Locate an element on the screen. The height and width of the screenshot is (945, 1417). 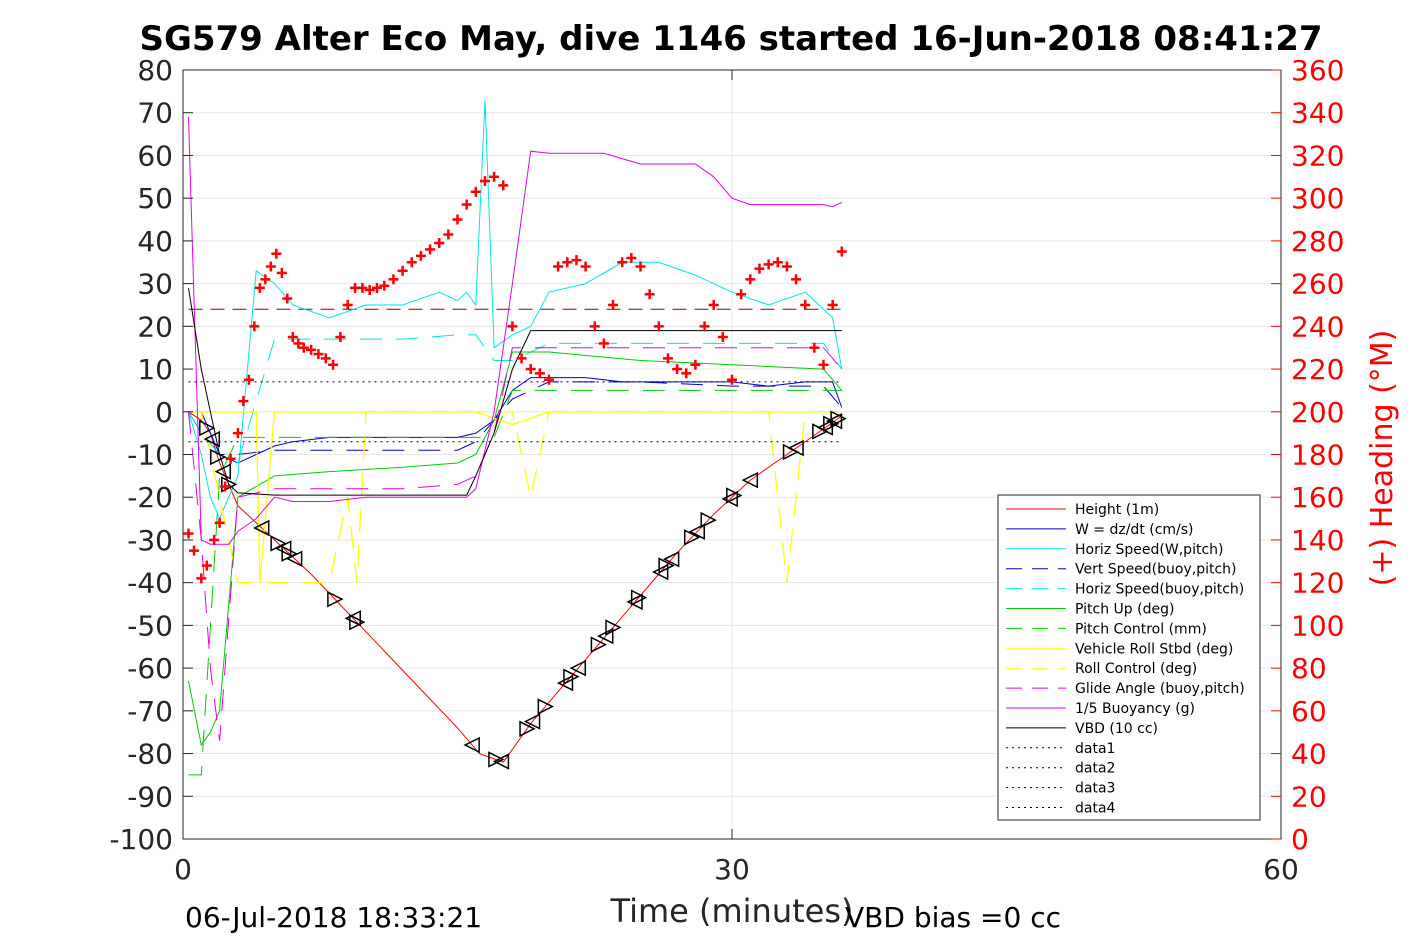
y-right-tick-label: 200 is located at coordinates (1317, 412).